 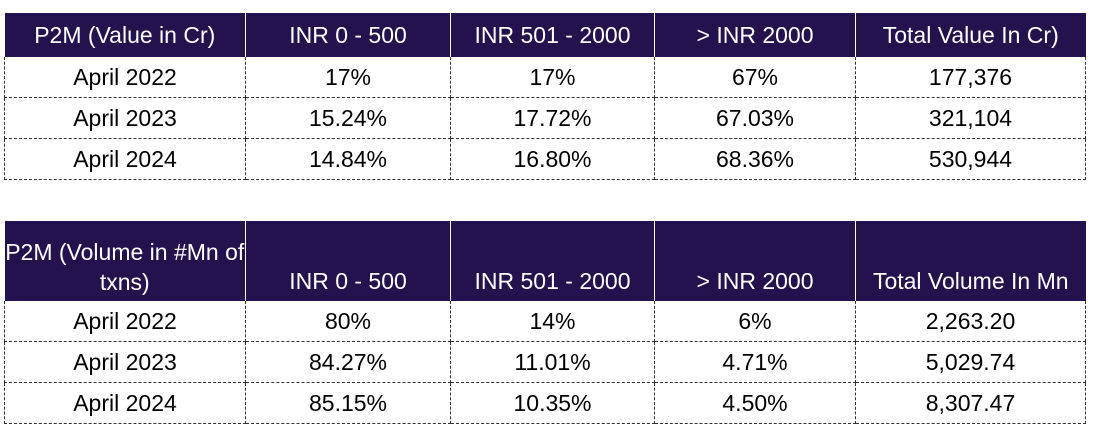 What do you see at coordinates (970, 159) in the screenshot?
I see `table-cell: 530,944` at bounding box center [970, 159].